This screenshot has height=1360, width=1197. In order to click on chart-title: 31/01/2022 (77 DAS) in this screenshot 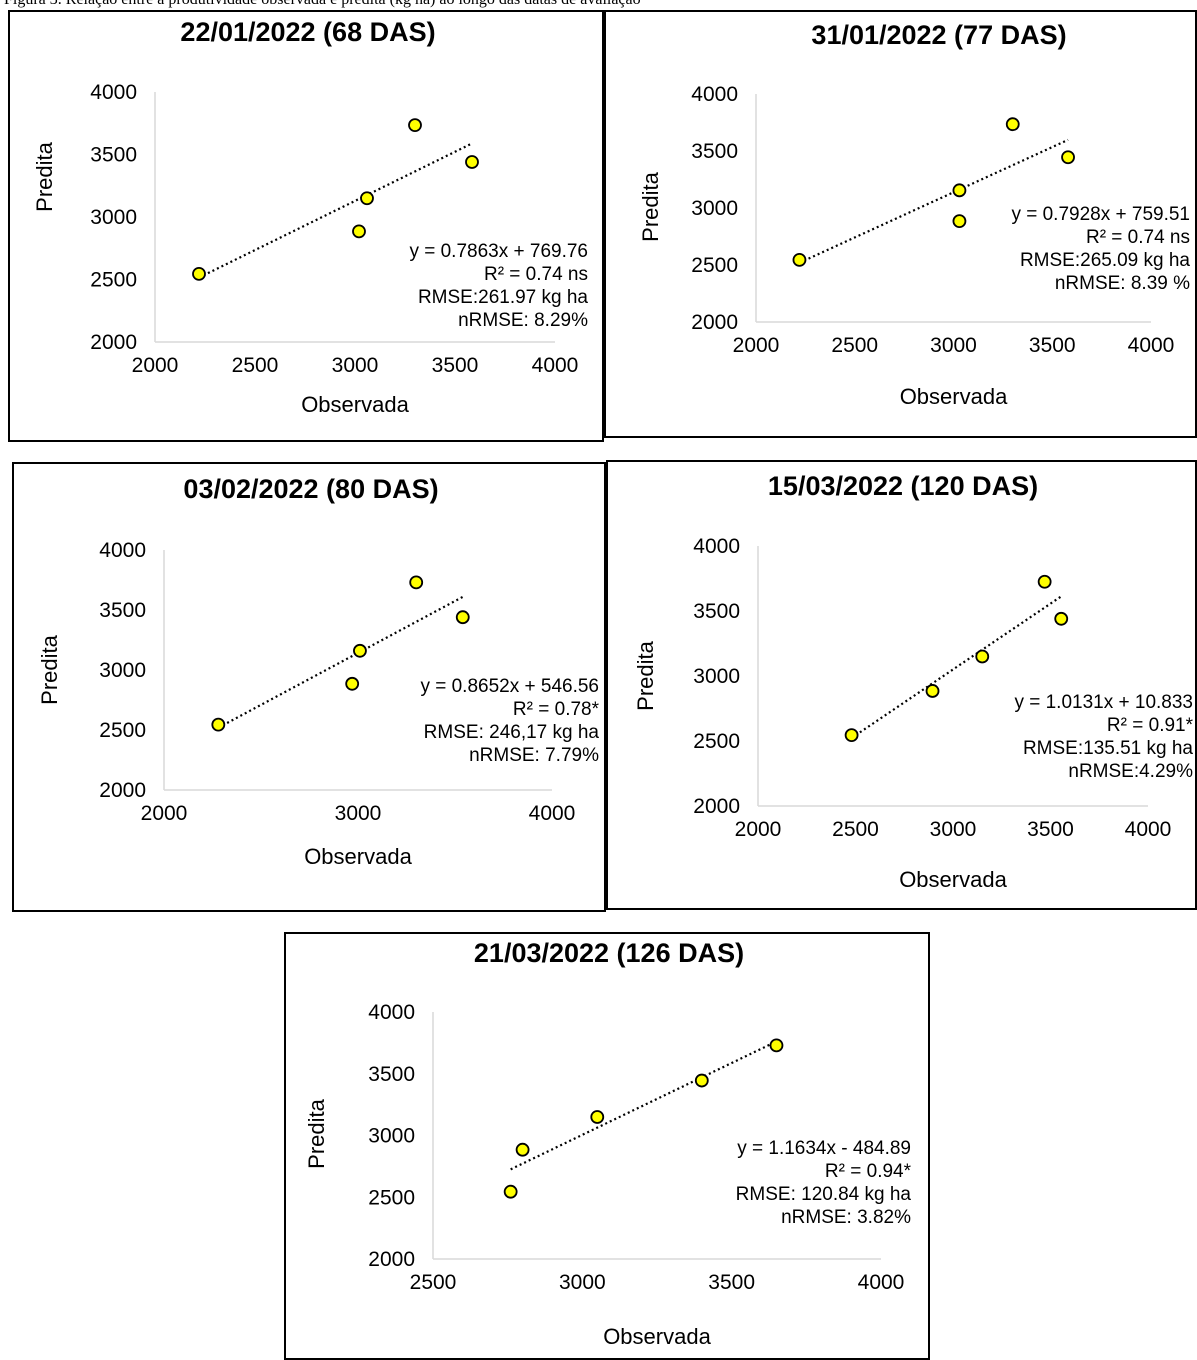, I will do `click(938, 35)`.